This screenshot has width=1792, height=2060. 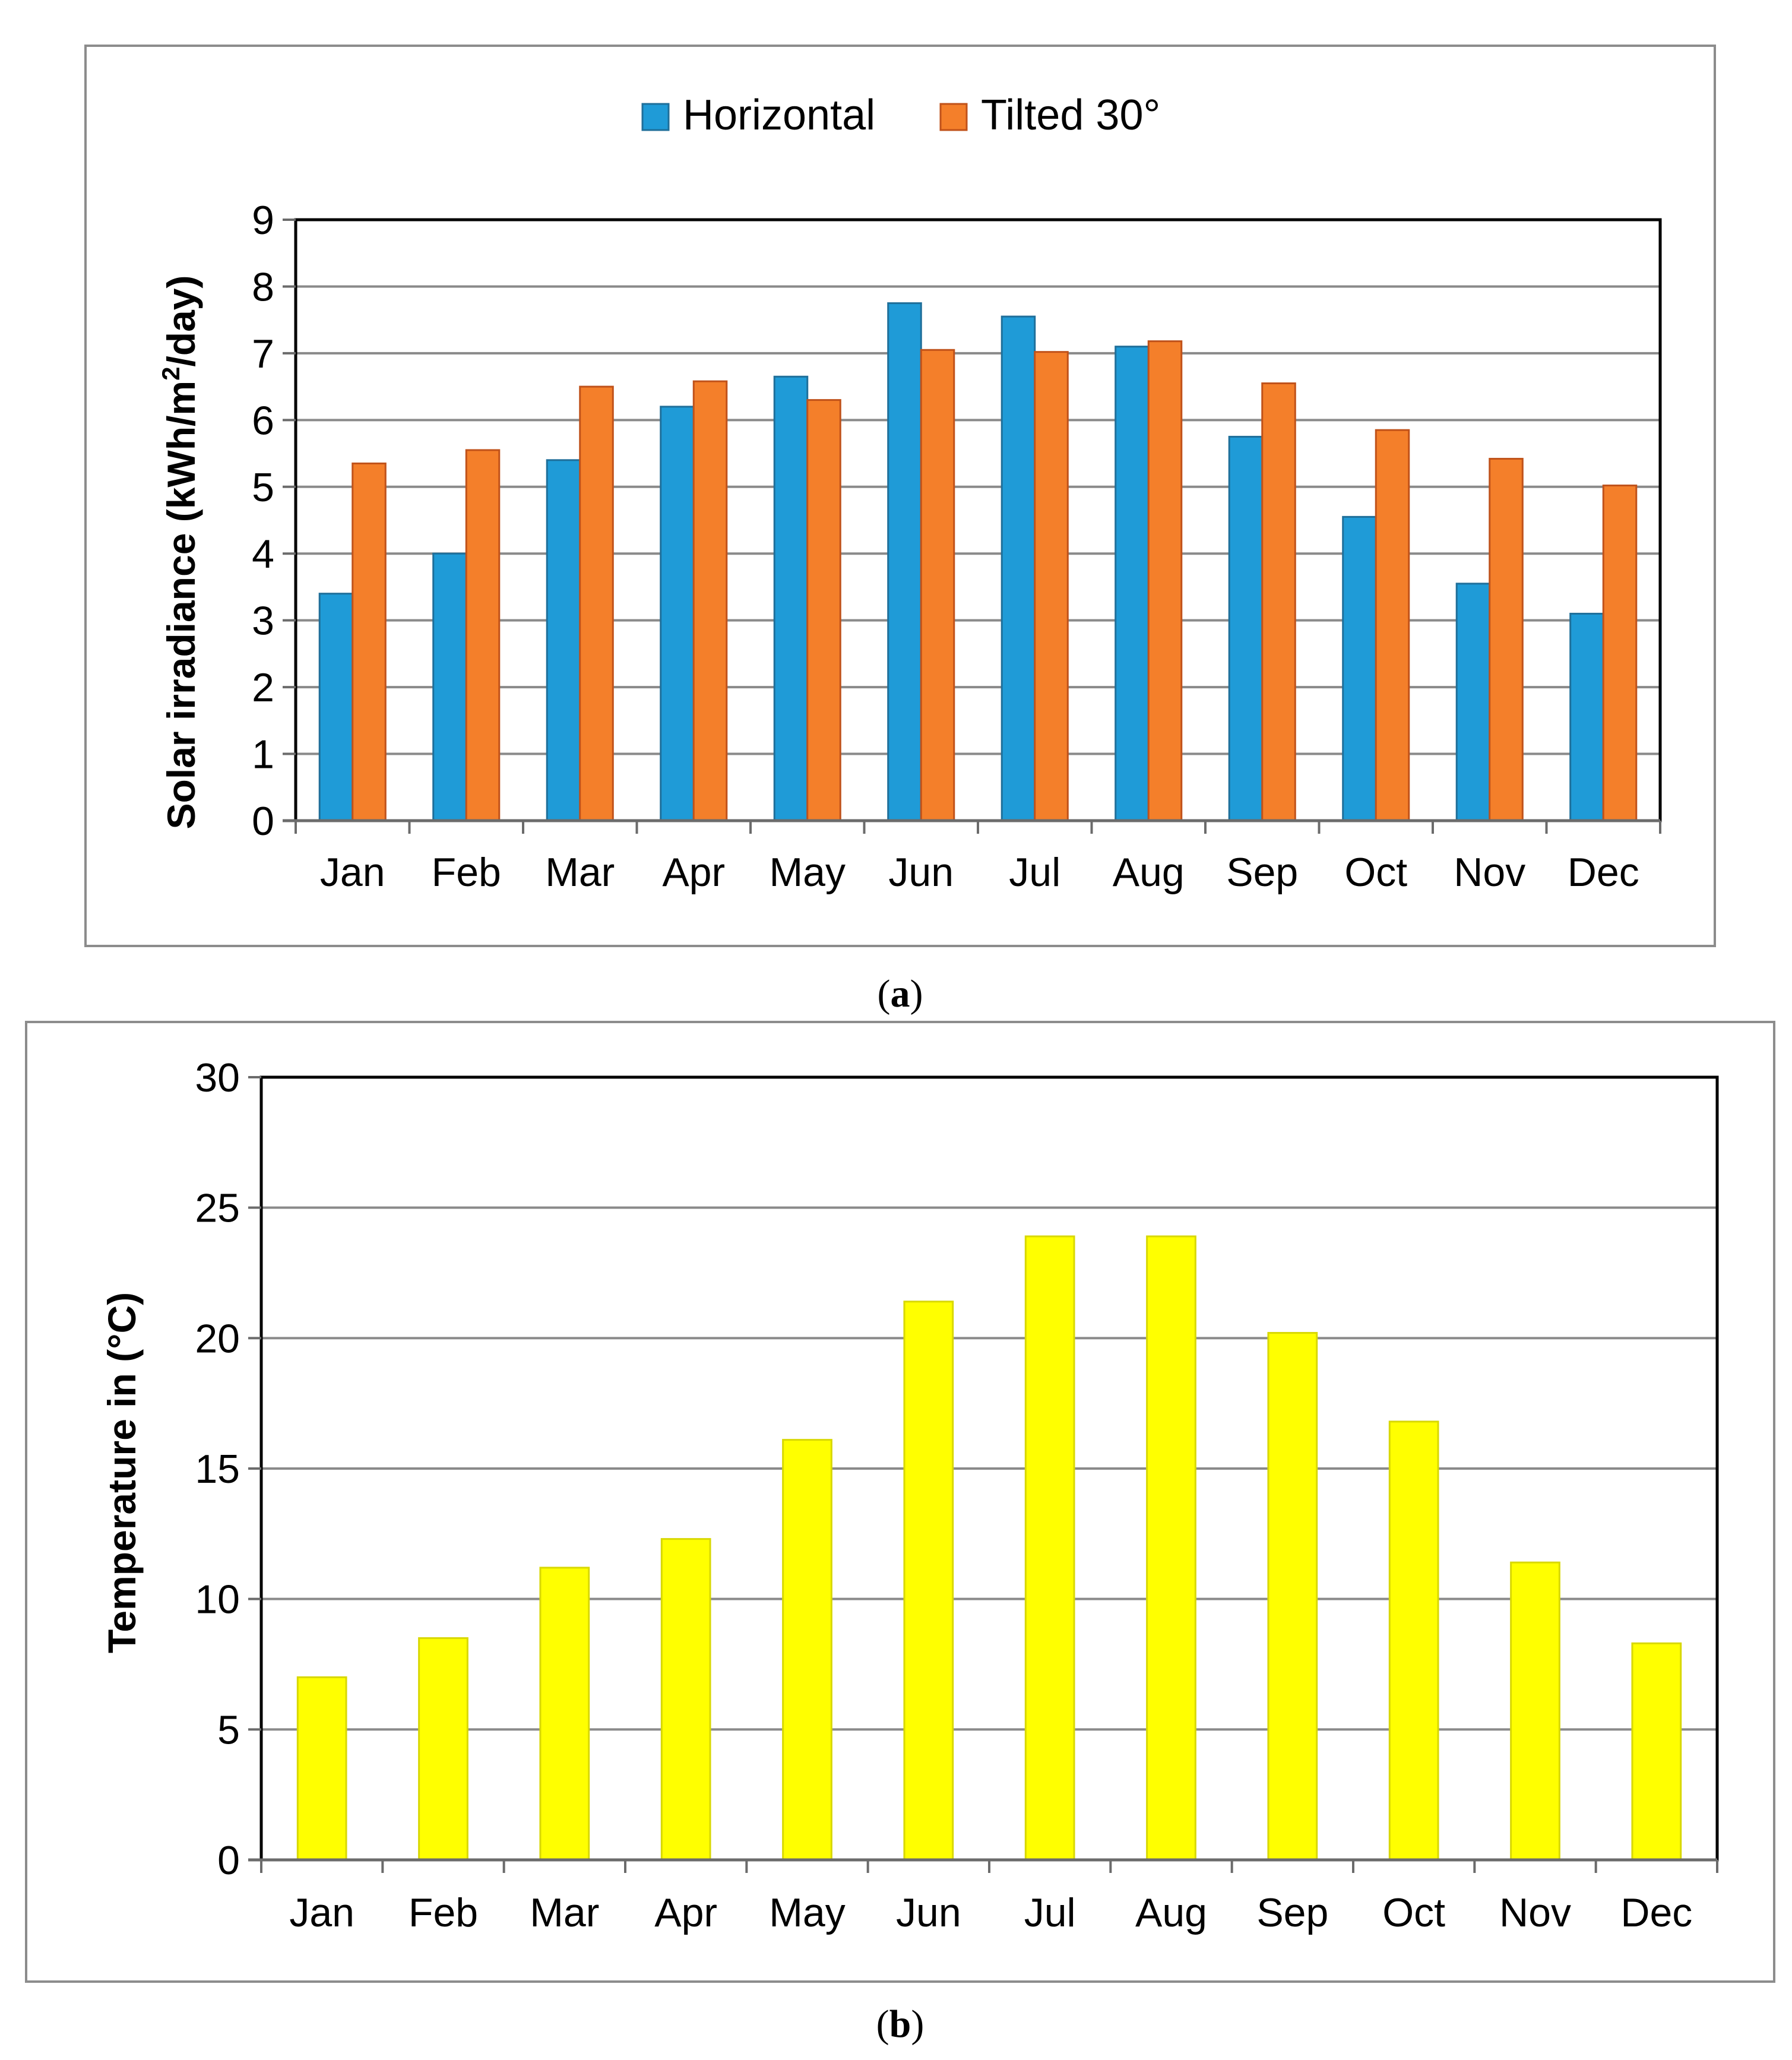 What do you see at coordinates (263, 354) in the screenshot?
I see `y-tick-label: 7` at bounding box center [263, 354].